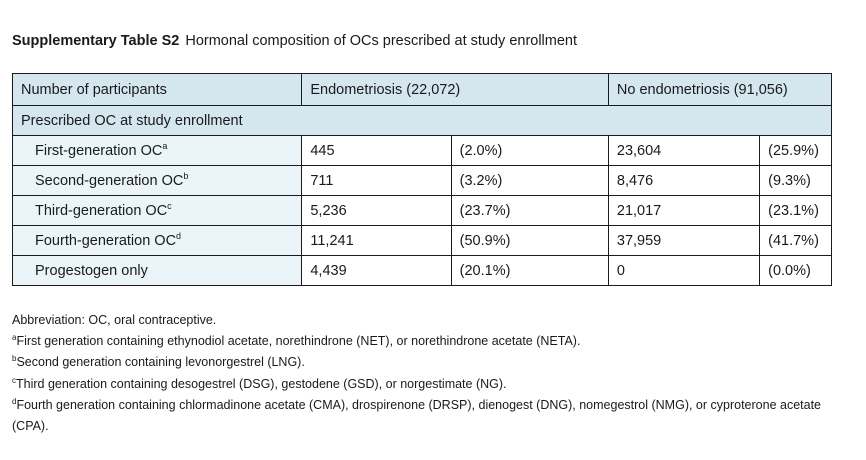  Describe the element at coordinates (529, 240) in the screenshot. I see `endo-percent: (50.9%)` at that location.